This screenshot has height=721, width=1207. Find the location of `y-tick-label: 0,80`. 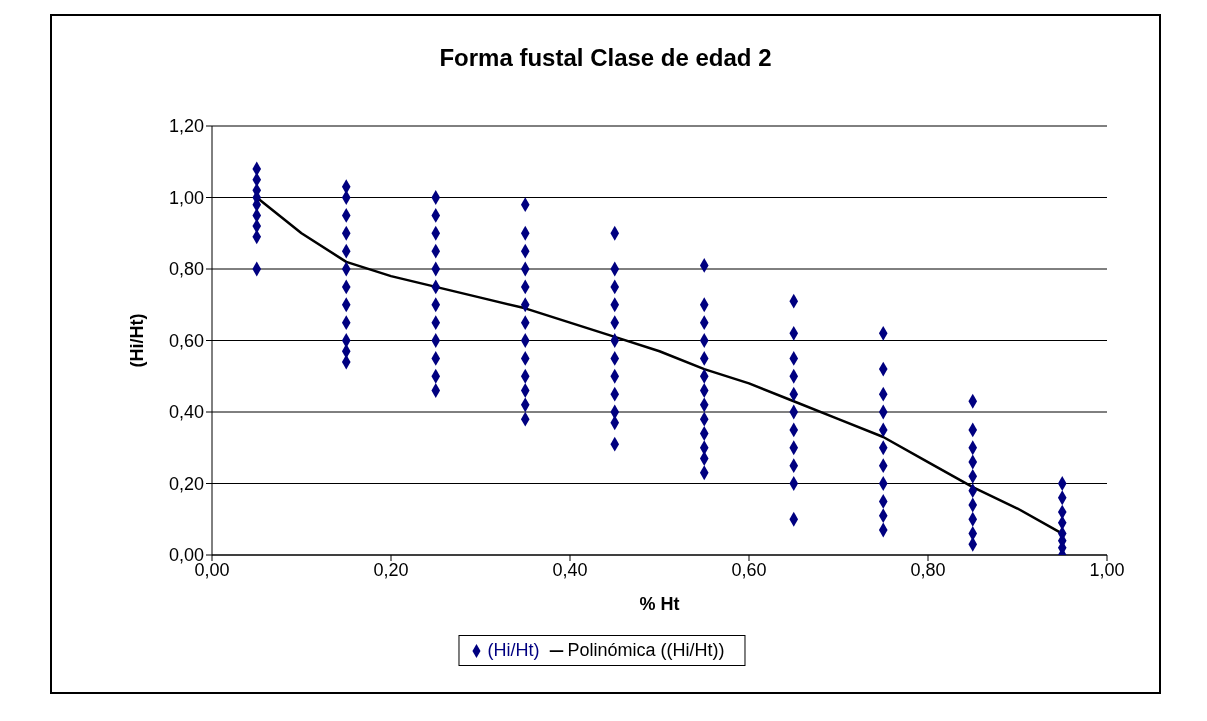

y-tick-label: 0,80 is located at coordinates (186, 269).